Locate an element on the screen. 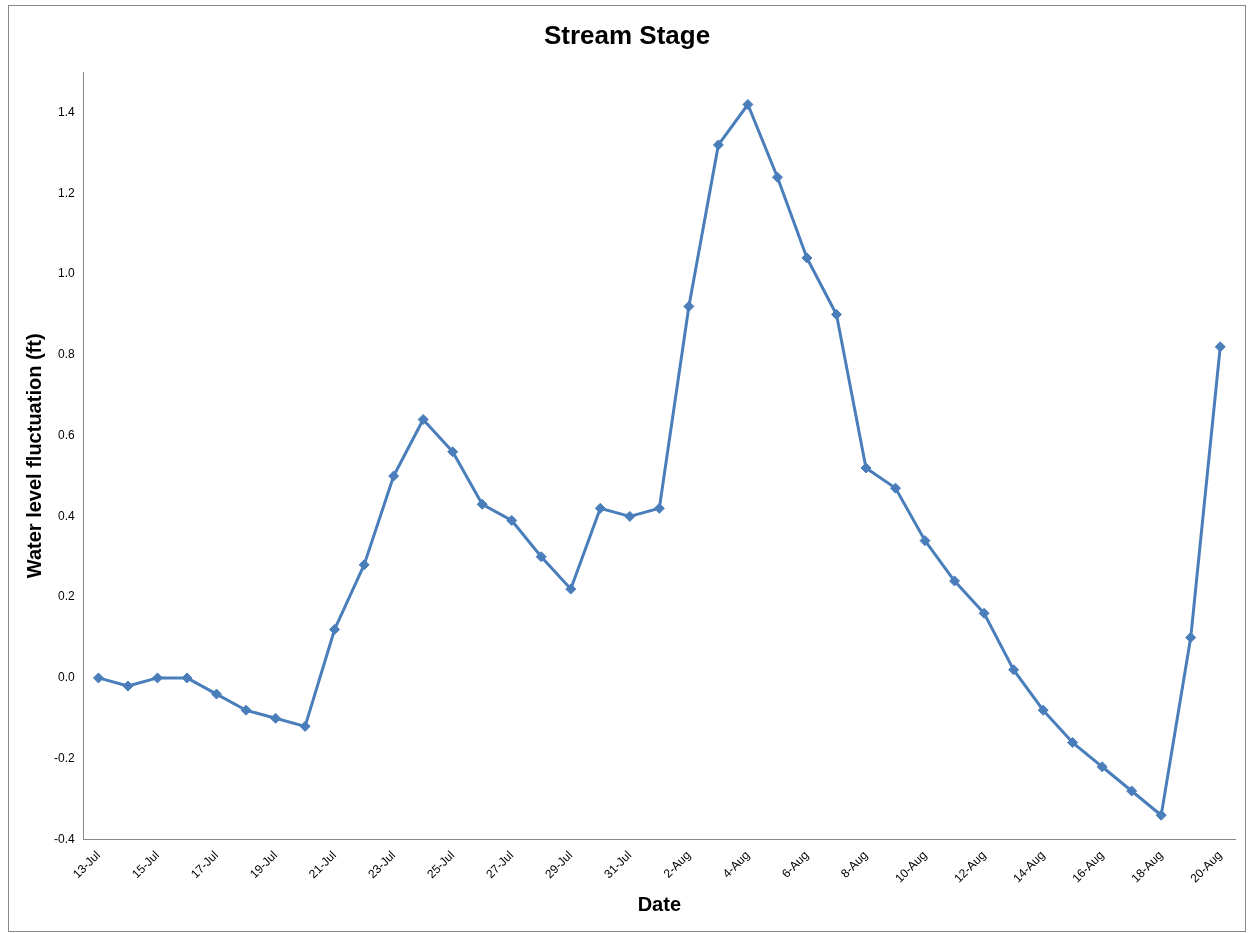 The image size is (1251, 933). y-tick-label: -0.4 is located at coordinates (64, 838).